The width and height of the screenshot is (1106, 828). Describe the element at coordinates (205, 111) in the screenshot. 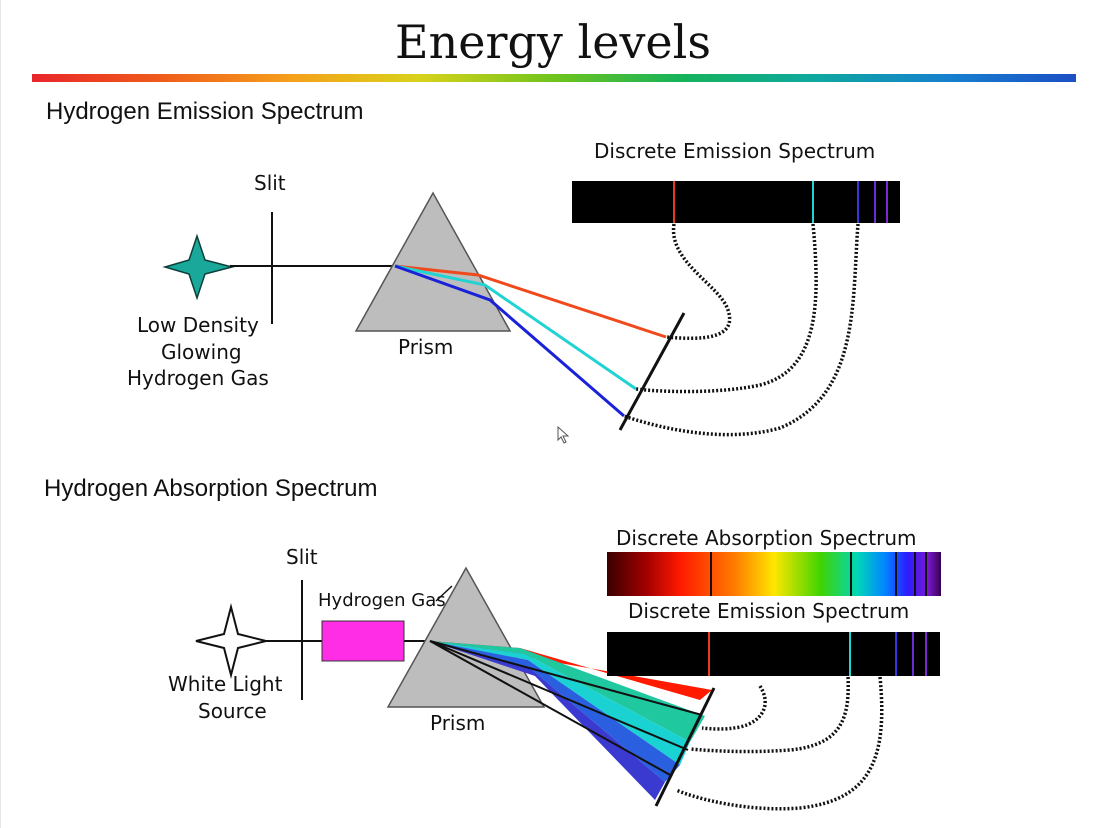

I see `emission-section-heading: Hydrogen Emission Spectrum` at that location.